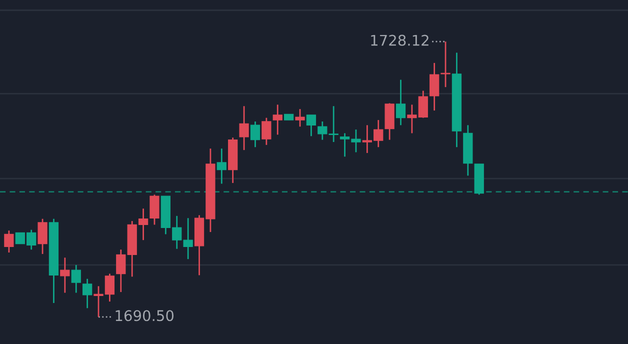  Describe the element at coordinates (145, 316) in the screenshot. I see `annotation: 1690.50` at that location.